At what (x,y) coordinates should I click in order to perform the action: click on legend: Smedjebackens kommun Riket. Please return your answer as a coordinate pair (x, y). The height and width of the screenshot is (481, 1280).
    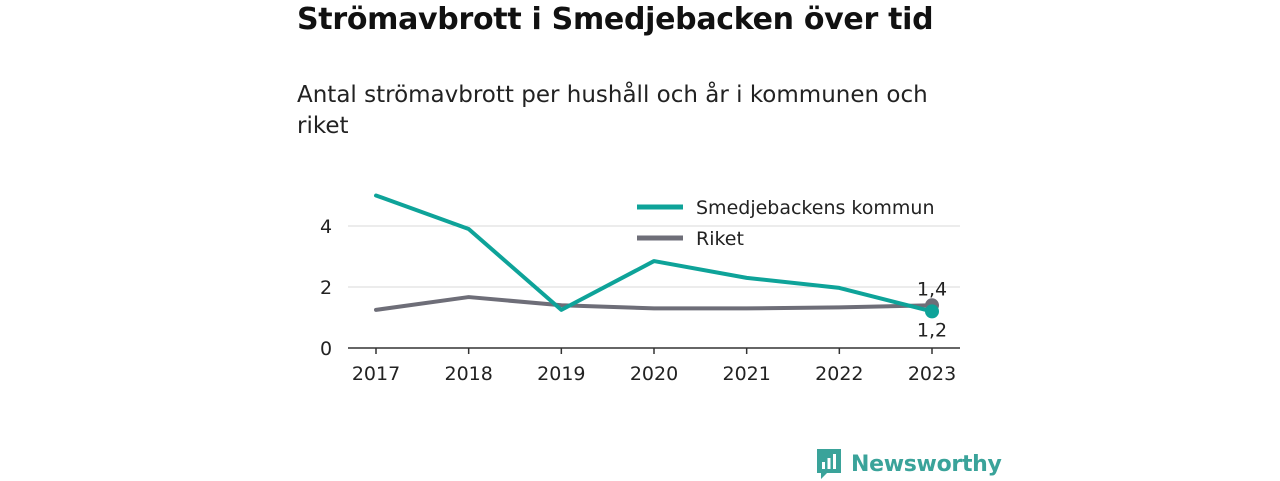
    Looking at the image, I should click on (785, 223).